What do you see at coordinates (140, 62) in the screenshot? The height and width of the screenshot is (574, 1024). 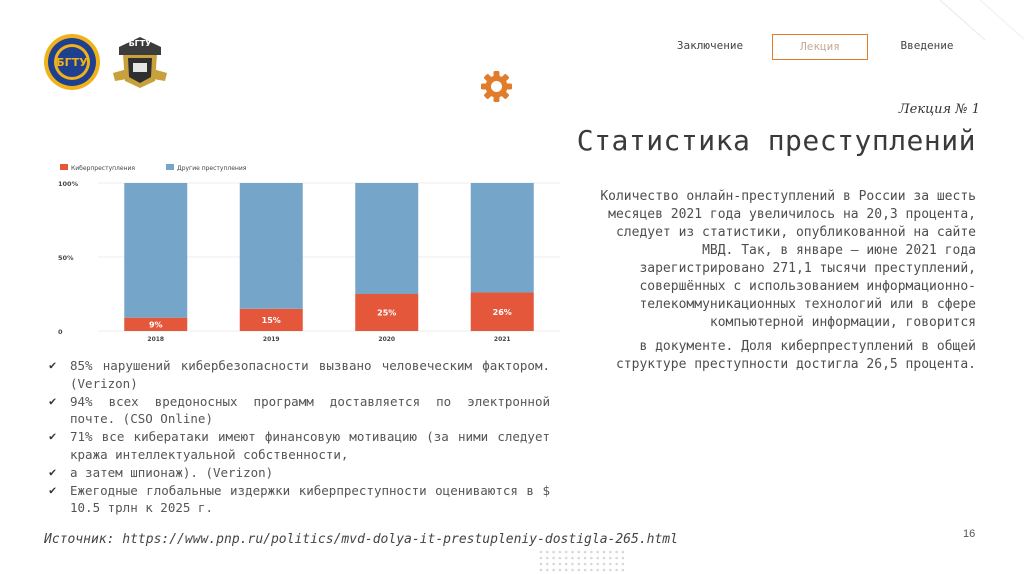 I see `faculty-logo: БГТУ` at bounding box center [140, 62].